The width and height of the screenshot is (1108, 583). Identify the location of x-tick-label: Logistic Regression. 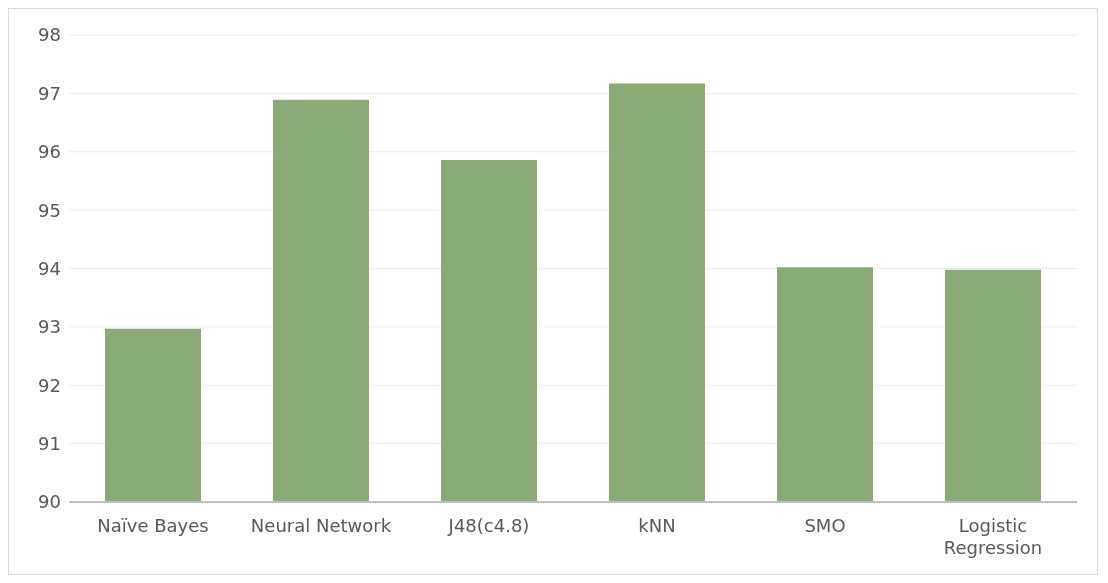
(993, 536).